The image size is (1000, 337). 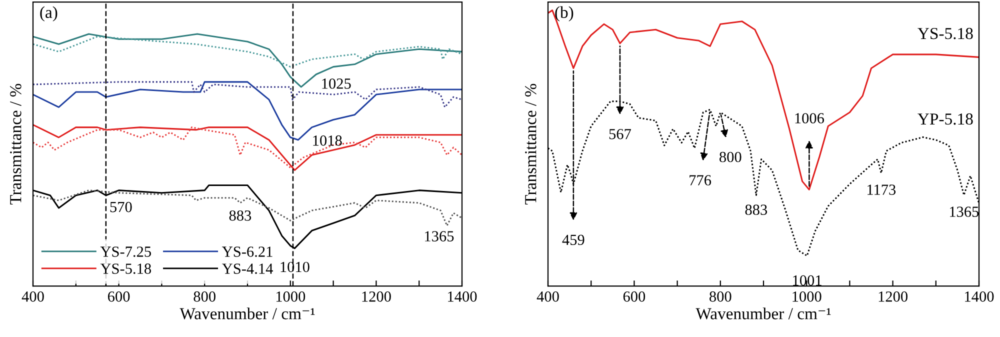 What do you see at coordinates (125, 251) in the screenshot?
I see `legend-label: YS-7.25` at bounding box center [125, 251].